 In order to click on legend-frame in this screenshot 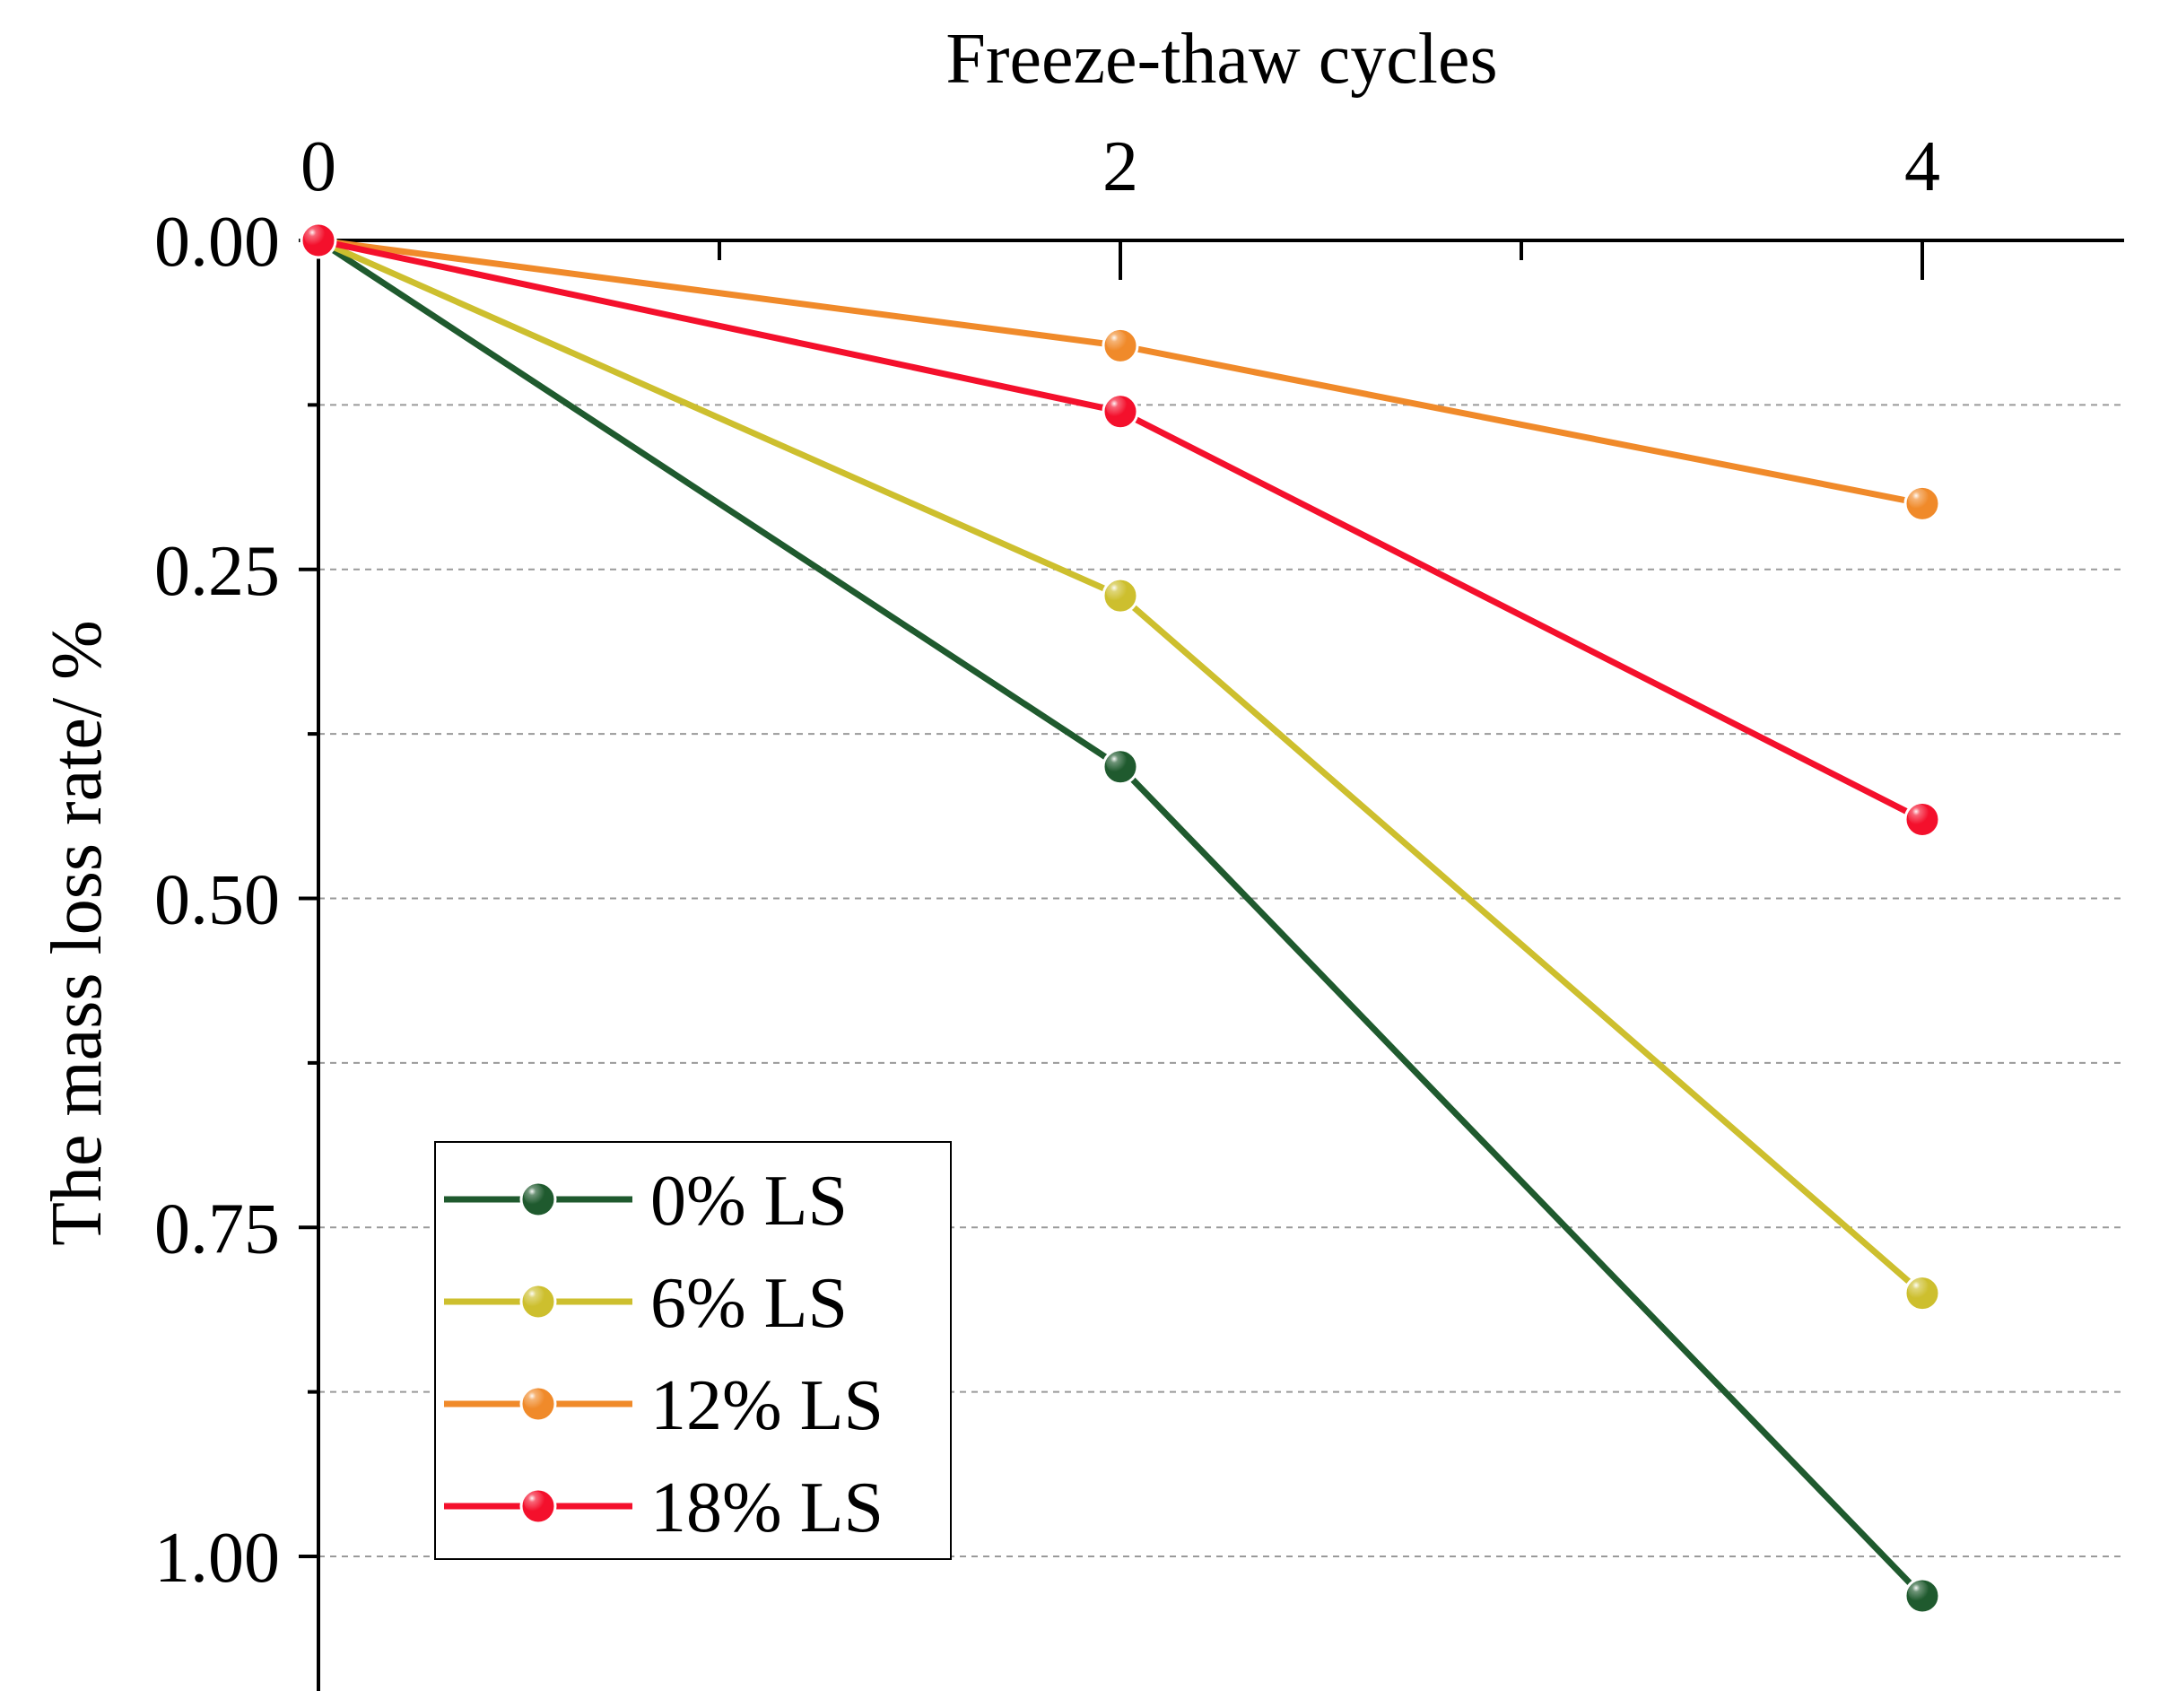, I will do `click(693, 1350)`.